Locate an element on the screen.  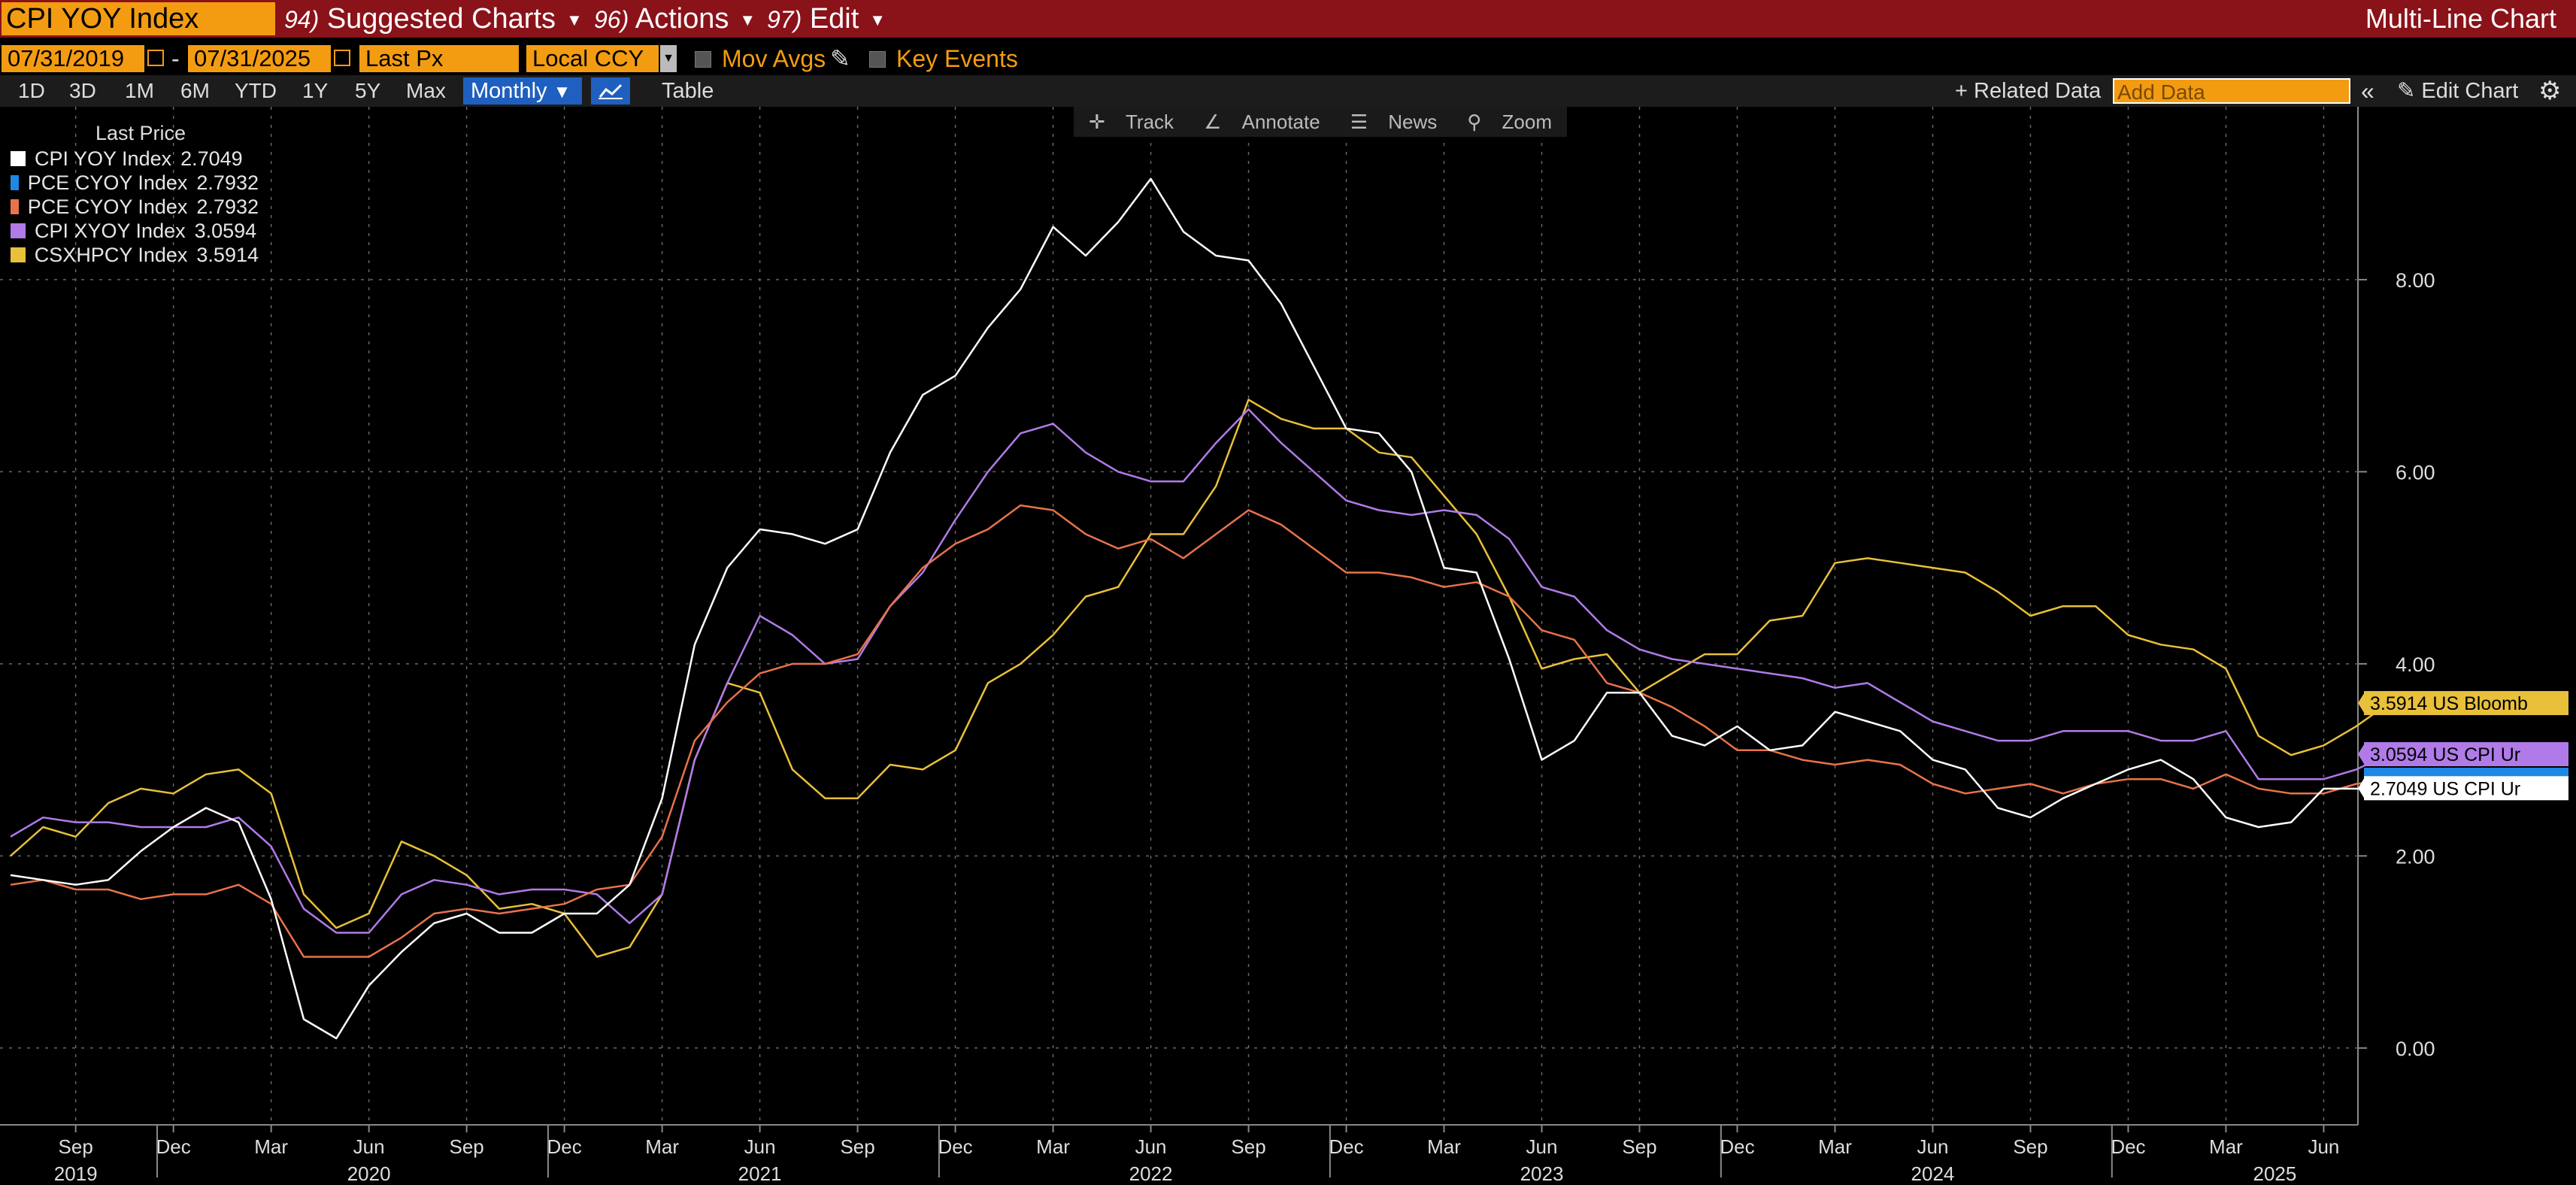
menu-label: Actions is located at coordinates (682, 19).